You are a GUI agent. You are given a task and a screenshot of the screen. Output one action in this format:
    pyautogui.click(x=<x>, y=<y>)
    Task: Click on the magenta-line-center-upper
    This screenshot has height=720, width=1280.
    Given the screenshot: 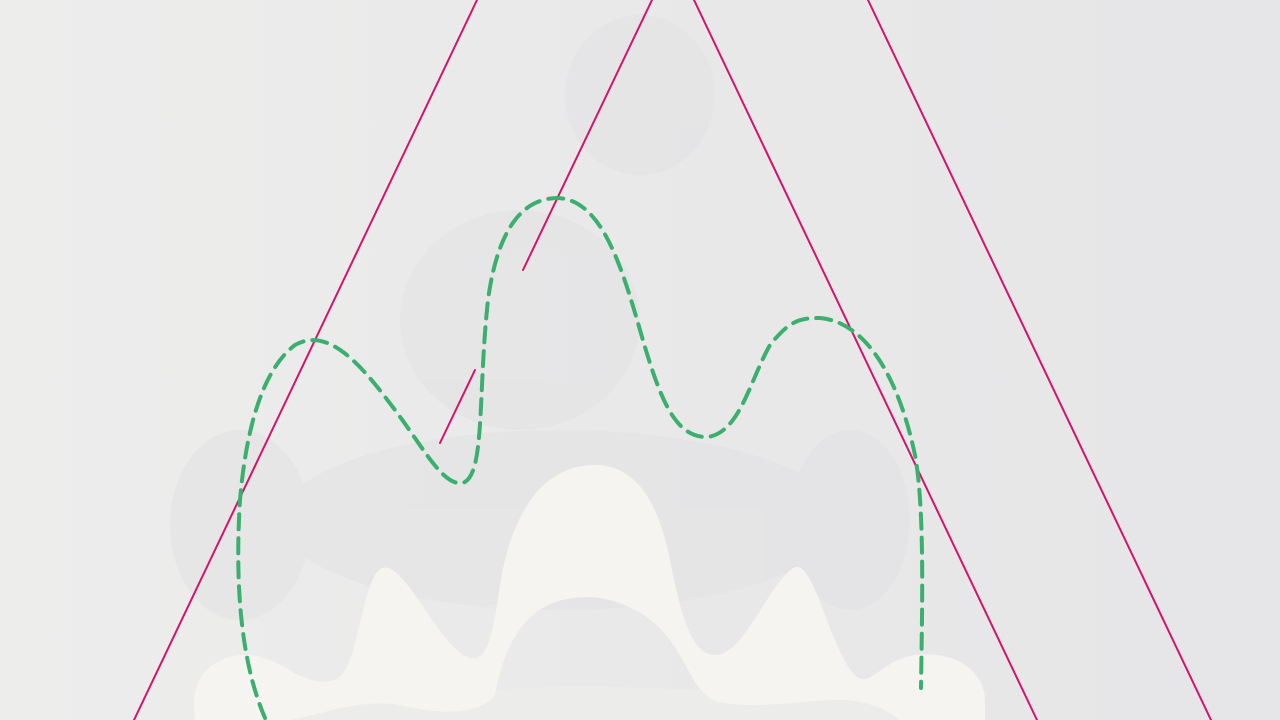 What is the action you would take?
    pyautogui.click(x=587, y=135)
    